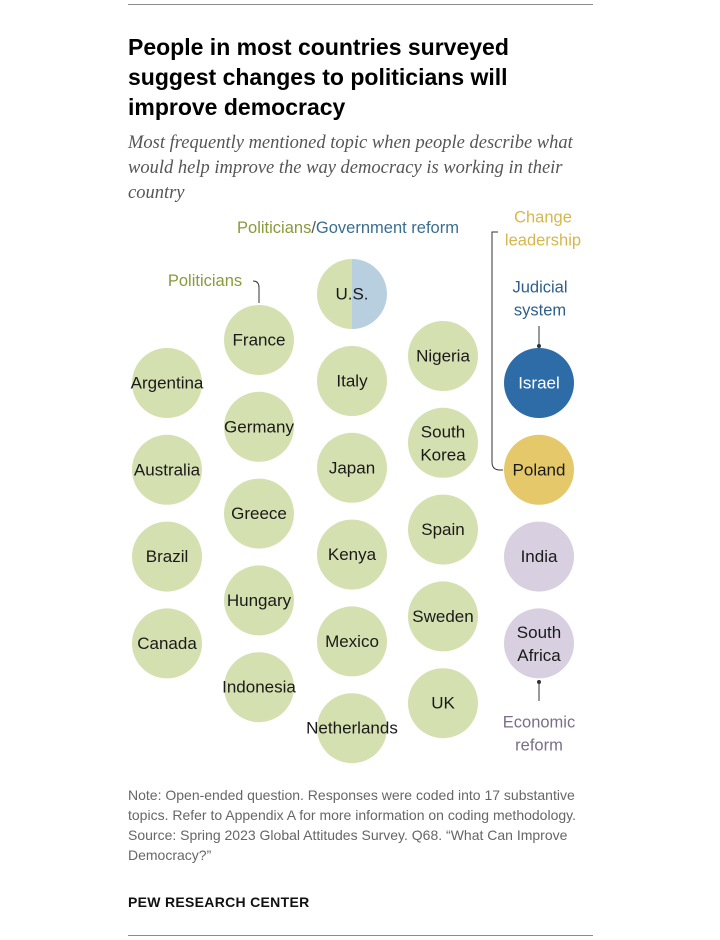 Image resolution: width=720 pixels, height=940 pixels. Describe the element at coordinates (497, 351) in the screenshot. I see `leader-line-change-leadership` at that location.